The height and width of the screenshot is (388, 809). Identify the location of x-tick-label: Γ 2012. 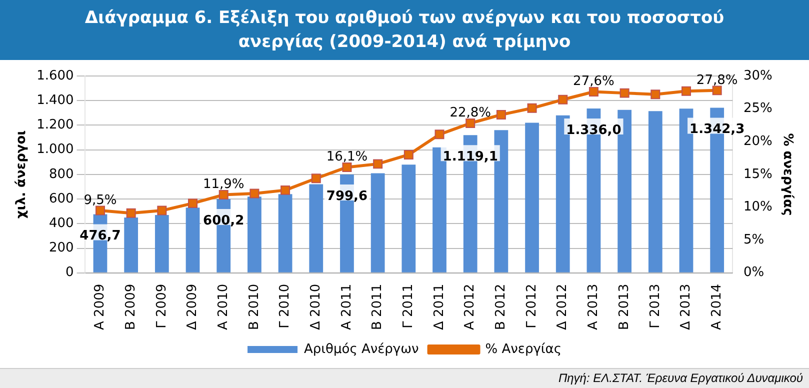
(532, 306).